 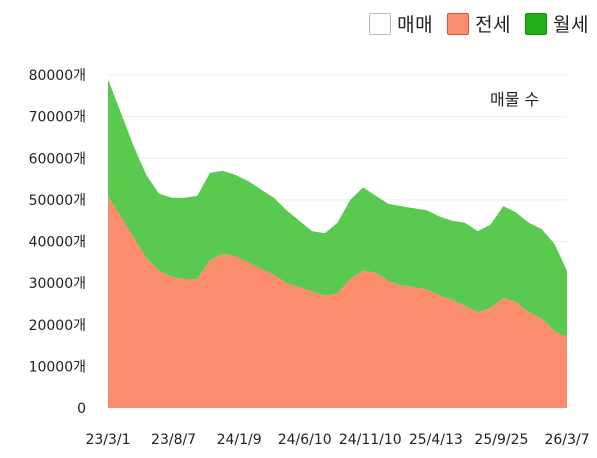 What do you see at coordinates (458, 23) in the screenshot?
I see `legend-swatch-jeonse` at bounding box center [458, 23].